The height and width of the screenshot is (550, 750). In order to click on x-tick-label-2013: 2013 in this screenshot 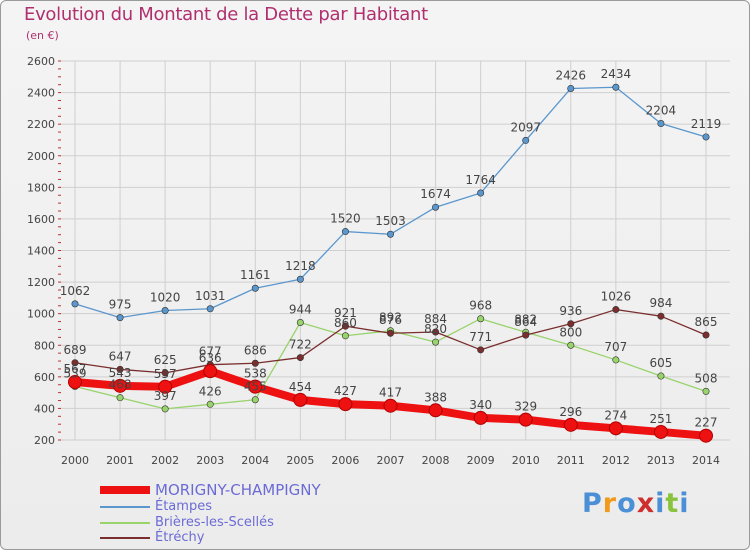, I will do `click(661, 460)`.